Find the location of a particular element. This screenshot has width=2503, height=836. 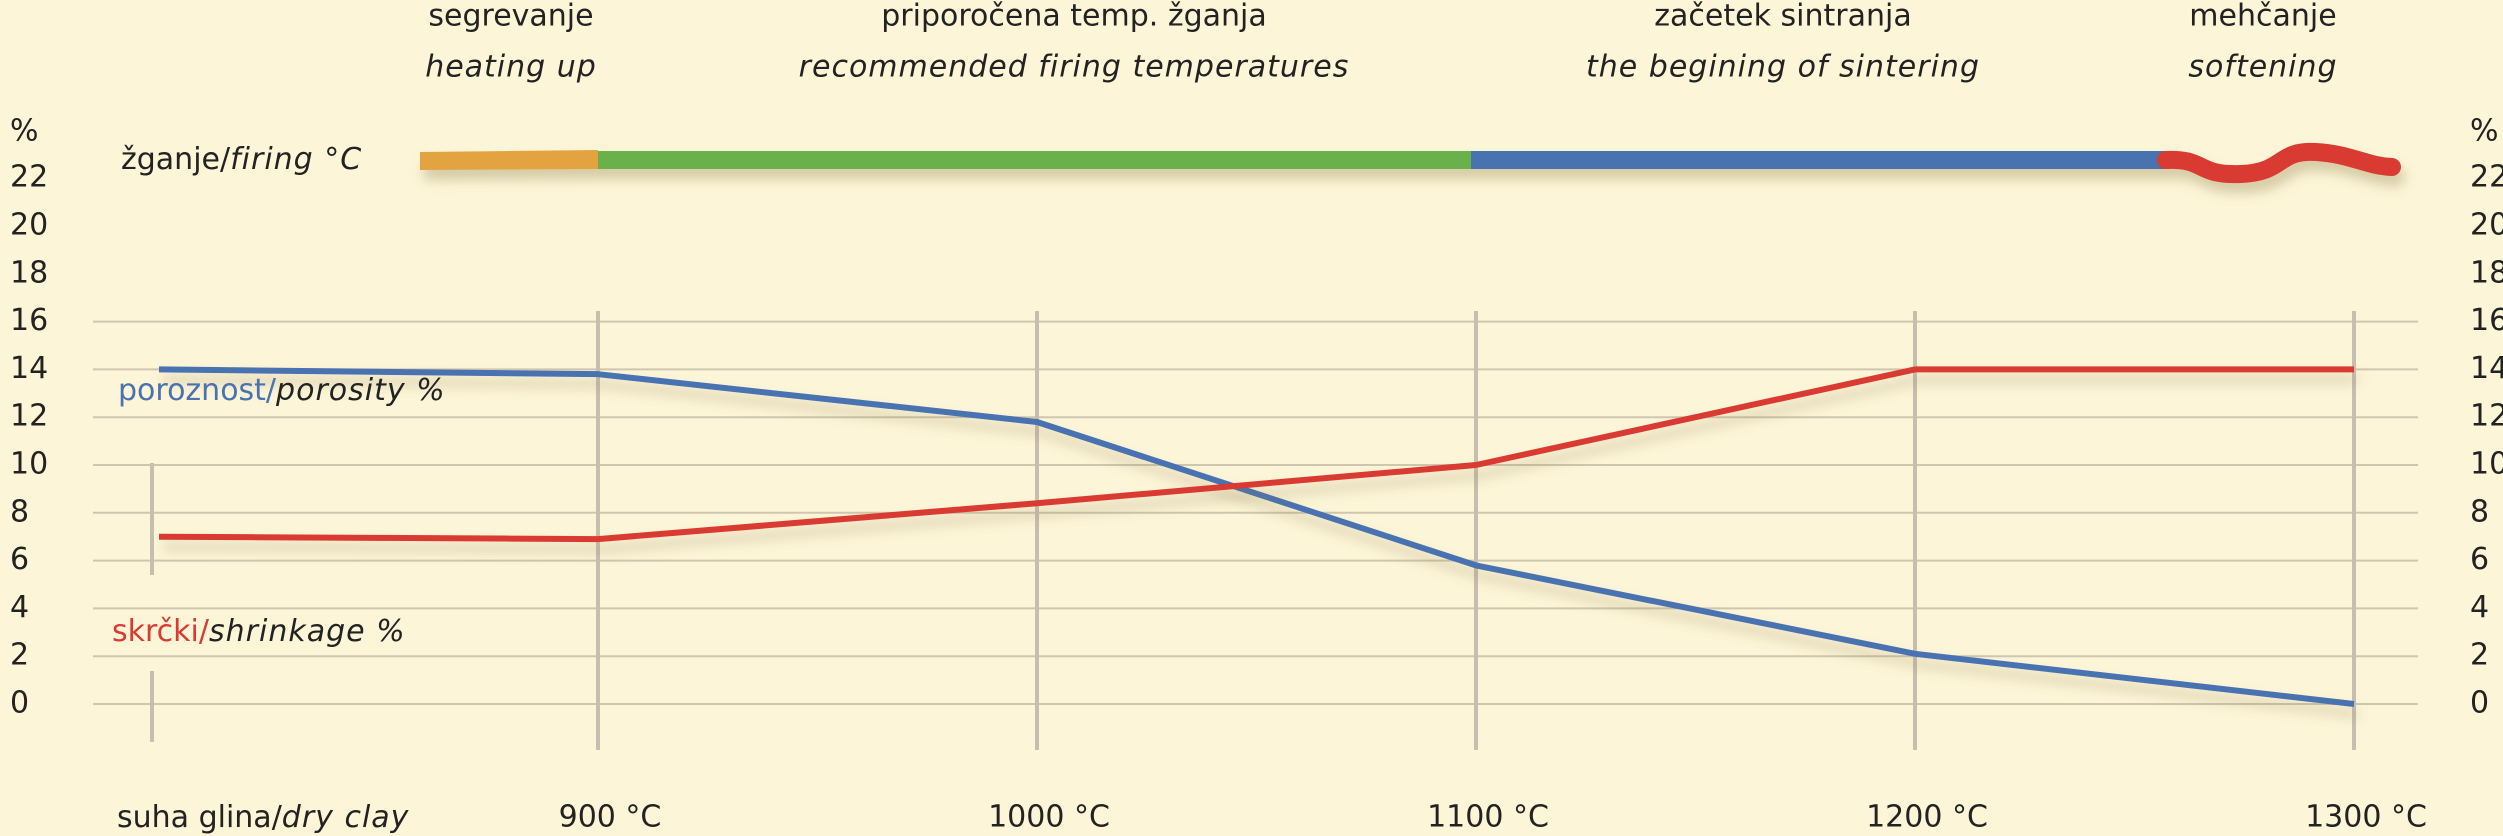

y2-tick-label: 6 is located at coordinates (2479, 559).